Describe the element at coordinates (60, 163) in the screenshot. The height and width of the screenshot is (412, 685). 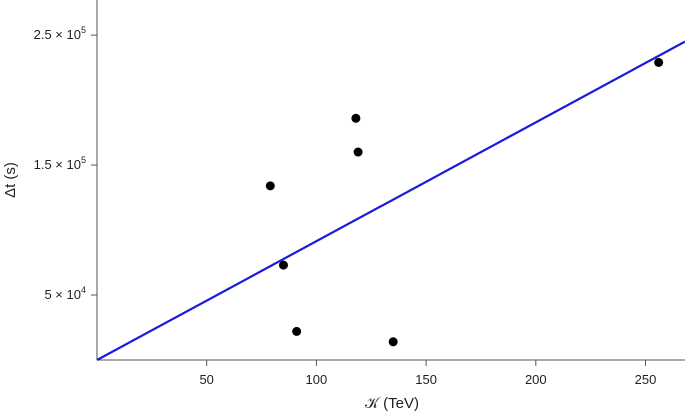
I see `y-tick-label: 1.5 × 10⁵` at that location.